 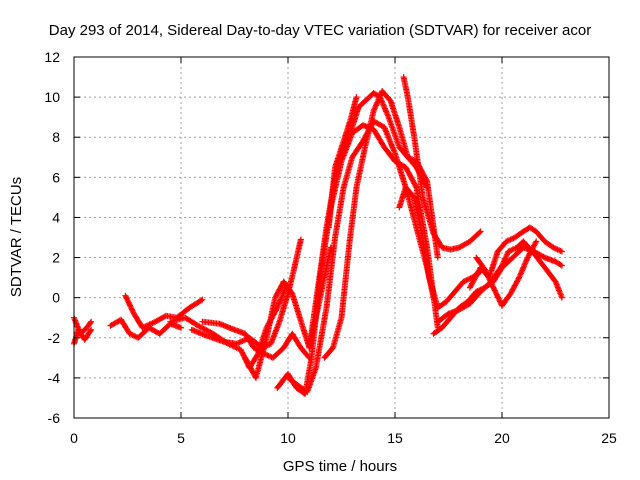 I want to click on y-tick-label: -6, so click(x=54, y=418).